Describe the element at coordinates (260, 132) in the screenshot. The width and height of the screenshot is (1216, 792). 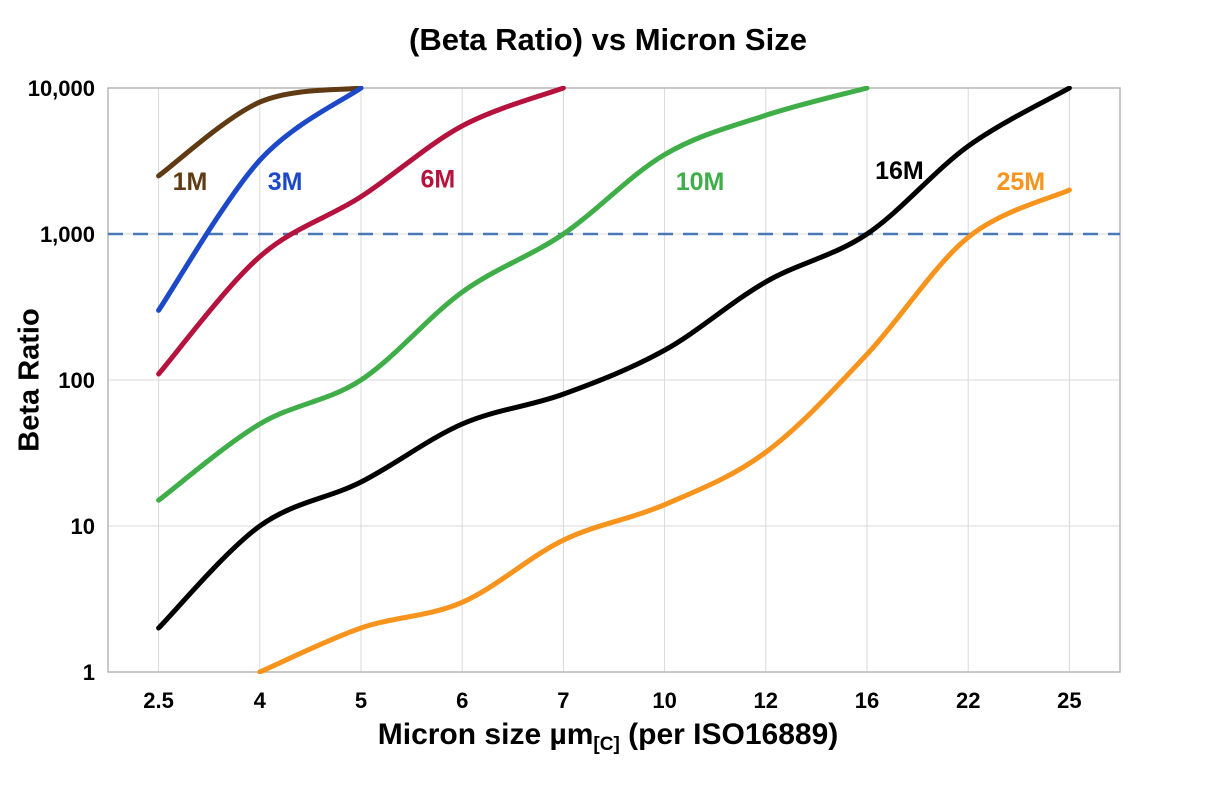
I see `series-line-1M` at that location.